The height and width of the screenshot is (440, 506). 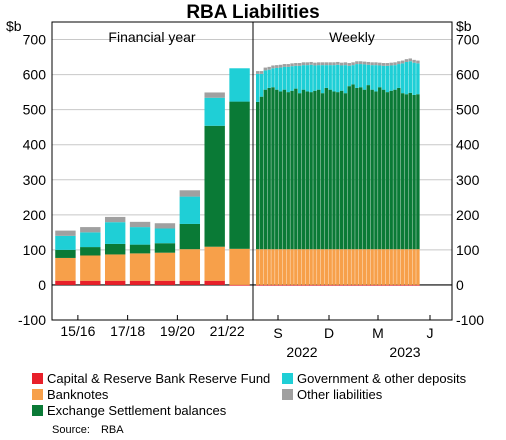 I want to click on x-tick-label-fy: 15/16, so click(x=77, y=331).